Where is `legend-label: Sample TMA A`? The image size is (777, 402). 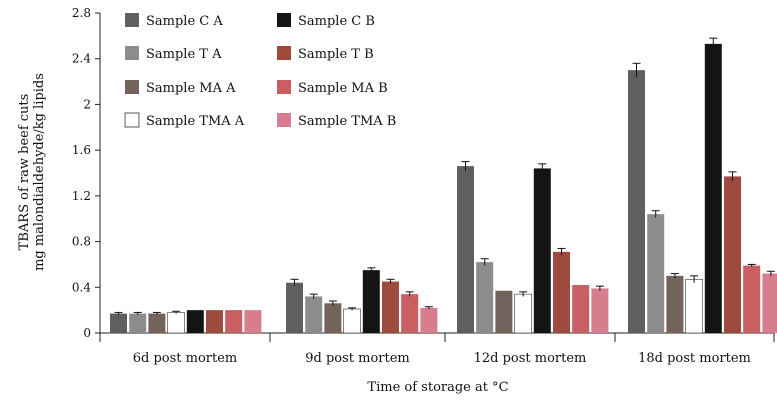 legend-label: Sample TMA A is located at coordinates (195, 121).